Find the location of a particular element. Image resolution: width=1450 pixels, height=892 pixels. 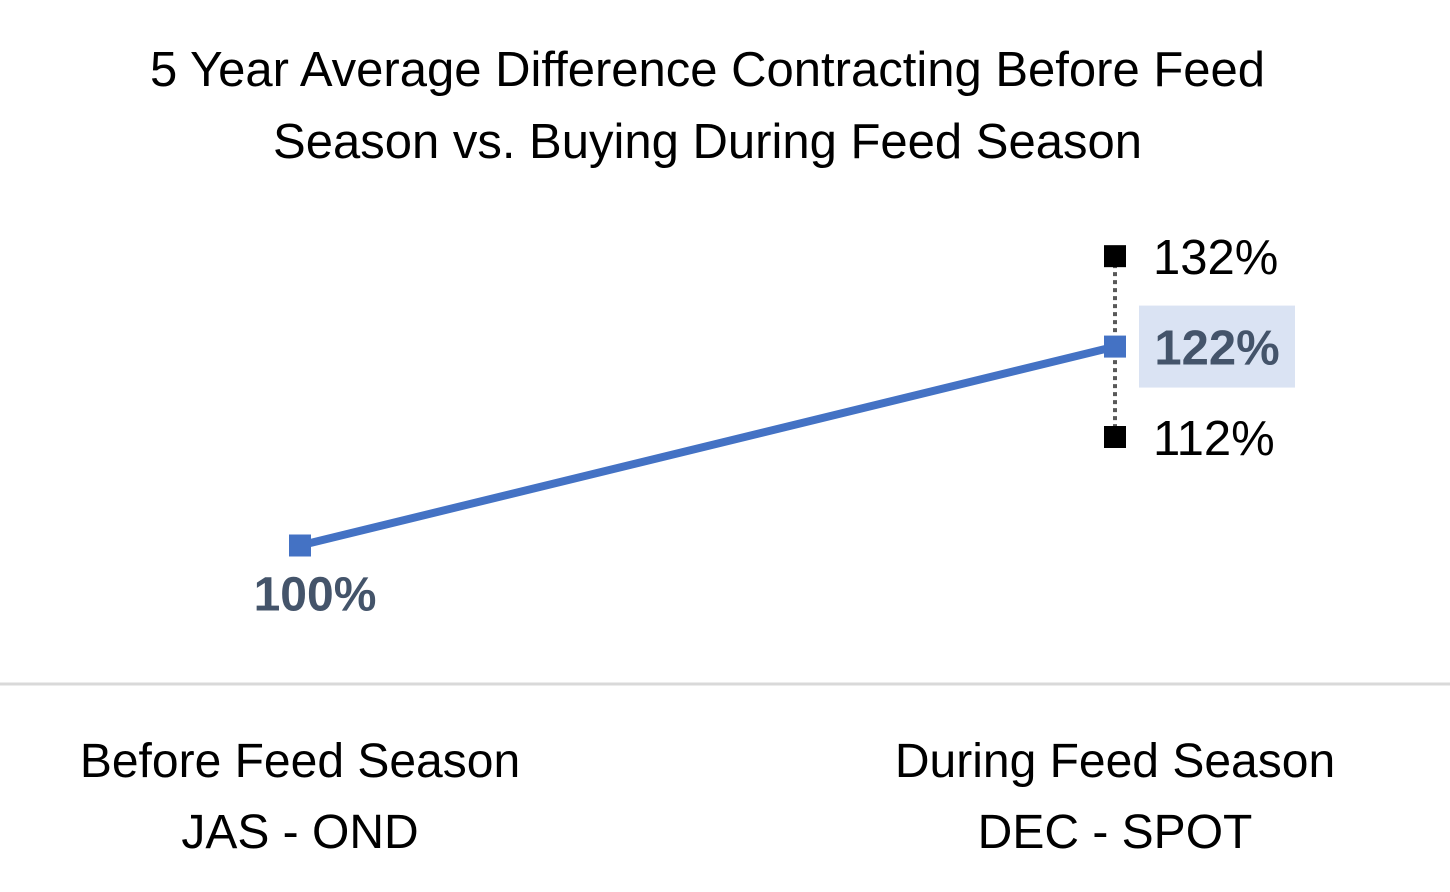

chart-title-line-2: Season vs. Buying During Feed Season is located at coordinates (707, 142).